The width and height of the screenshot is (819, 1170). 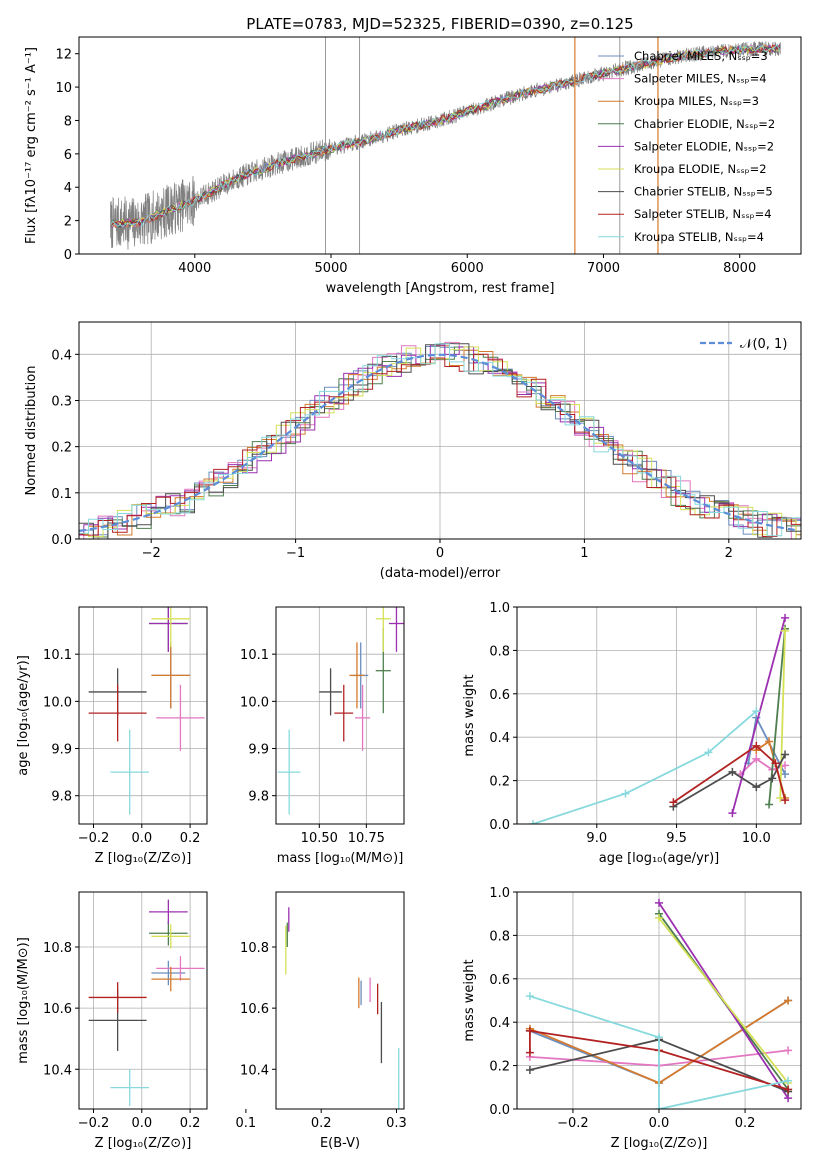 What do you see at coordinates (254, 1070) in the screenshot?
I see `y-tick-label: 10.4` at bounding box center [254, 1070].